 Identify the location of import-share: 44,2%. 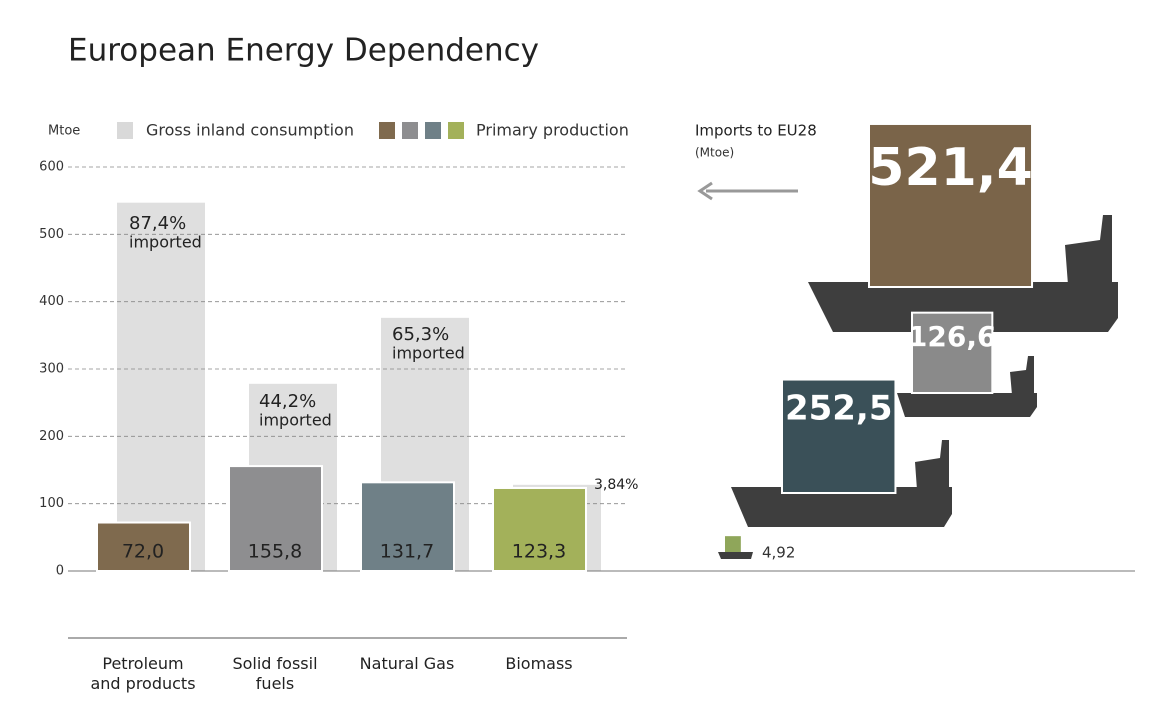
(287, 401).